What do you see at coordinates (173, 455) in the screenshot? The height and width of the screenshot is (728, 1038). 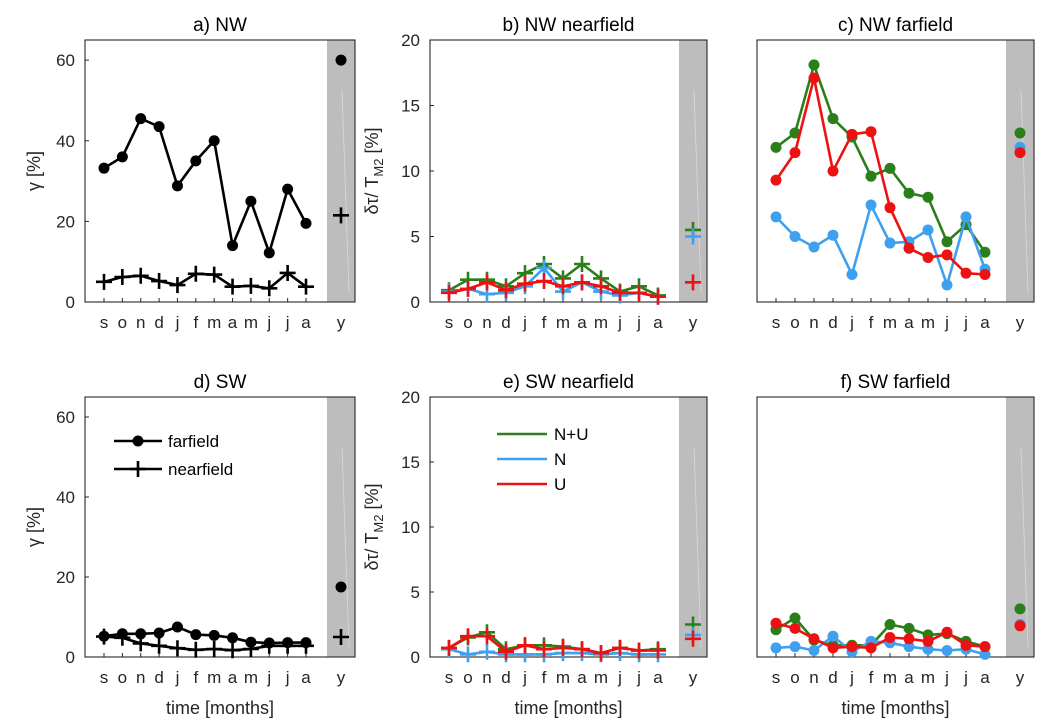 I see `legend: farfield nearfield` at bounding box center [173, 455].